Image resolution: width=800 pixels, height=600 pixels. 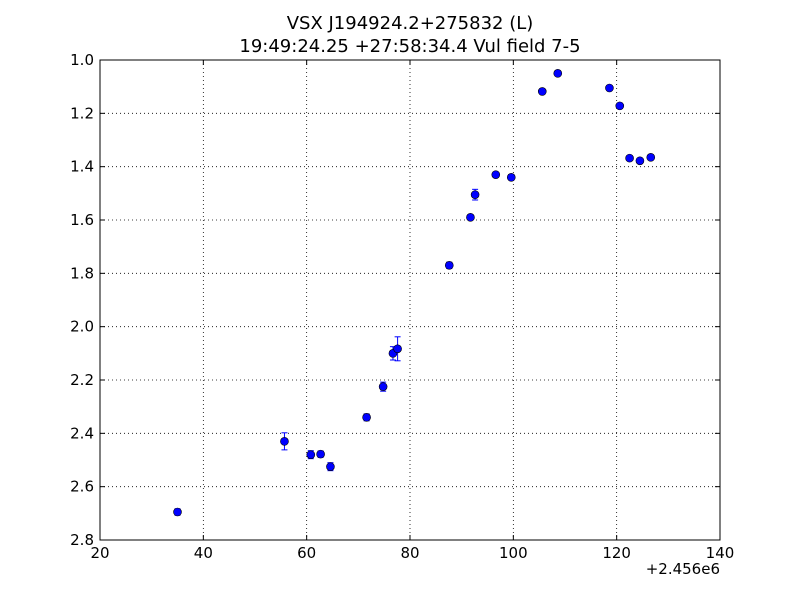 I want to click on y-tick-label: 1.6, so click(x=82, y=220).